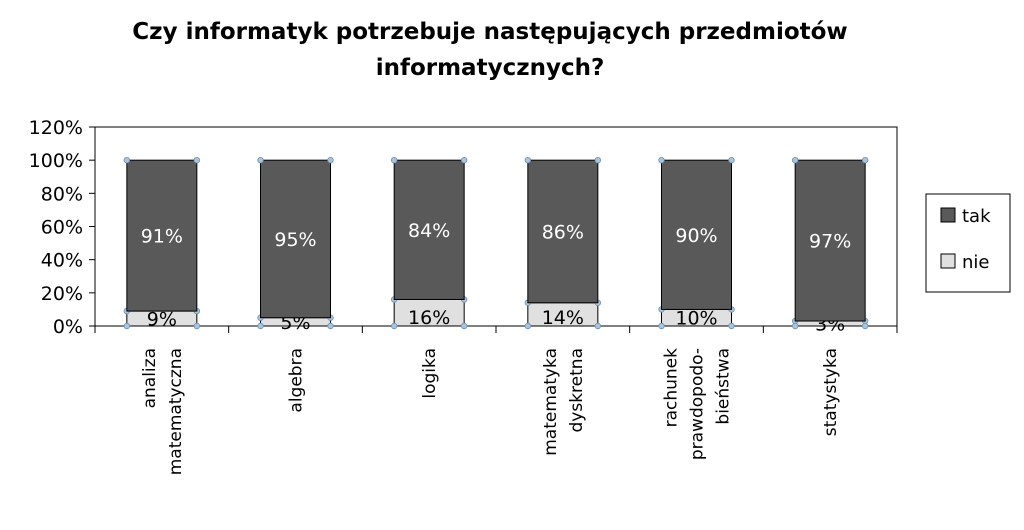  I want to click on bar-segment-nie, so click(429, 312).